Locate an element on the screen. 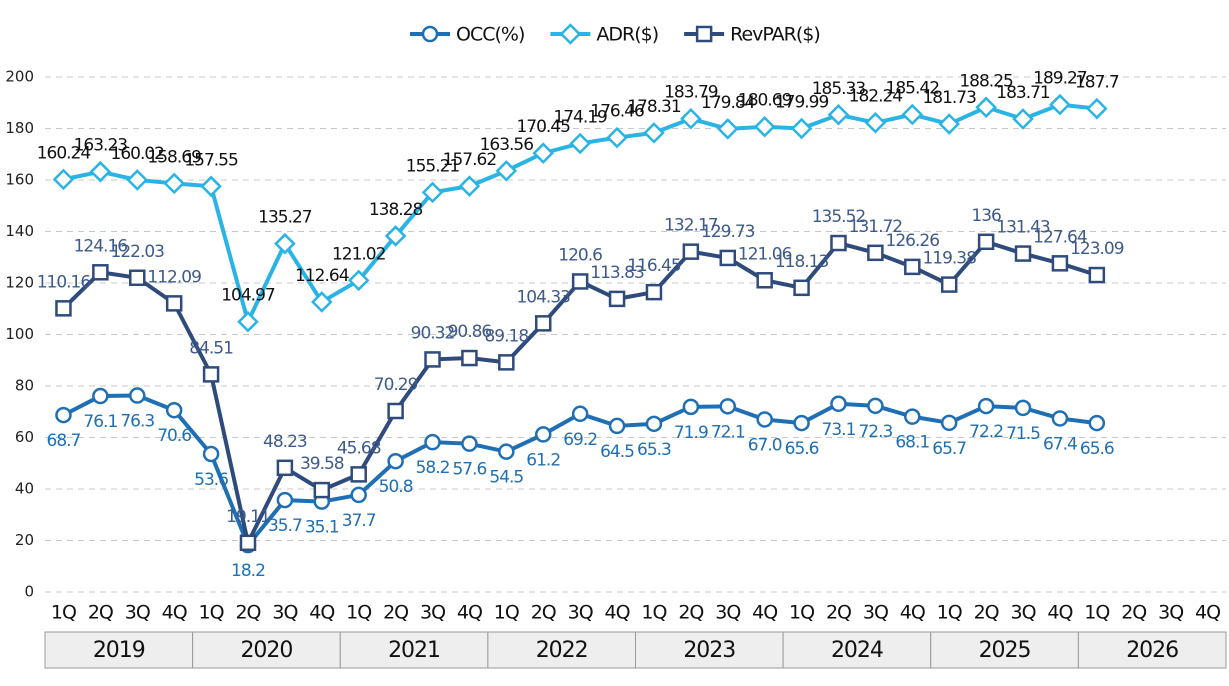 The width and height of the screenshot is (1229, 686). data-label: 39.58 is located at coordinates (322, 464).